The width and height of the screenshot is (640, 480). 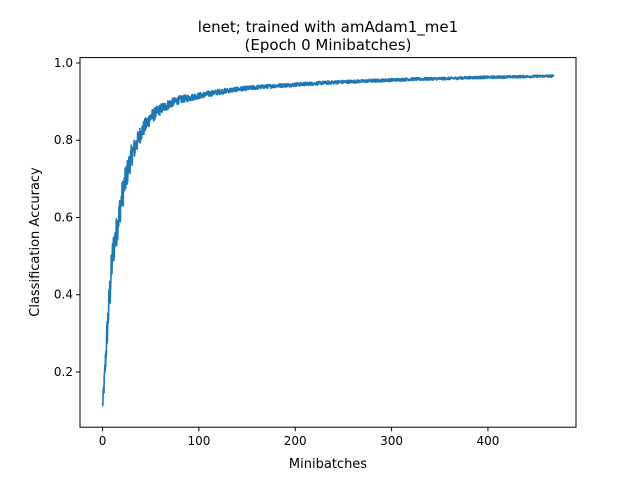 What do you see at coordinates (328, 27) in the screenshot?
I see `chart-title-line-1: lenet; trained with amAdam1_me1` at bounding box center [328, 27].